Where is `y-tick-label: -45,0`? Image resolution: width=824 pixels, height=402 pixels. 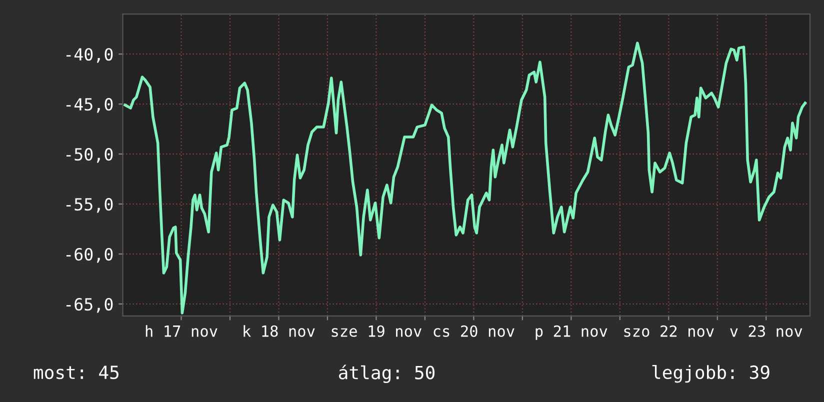
y-tick-label: -45,0 is located at coordinates (89, 105).